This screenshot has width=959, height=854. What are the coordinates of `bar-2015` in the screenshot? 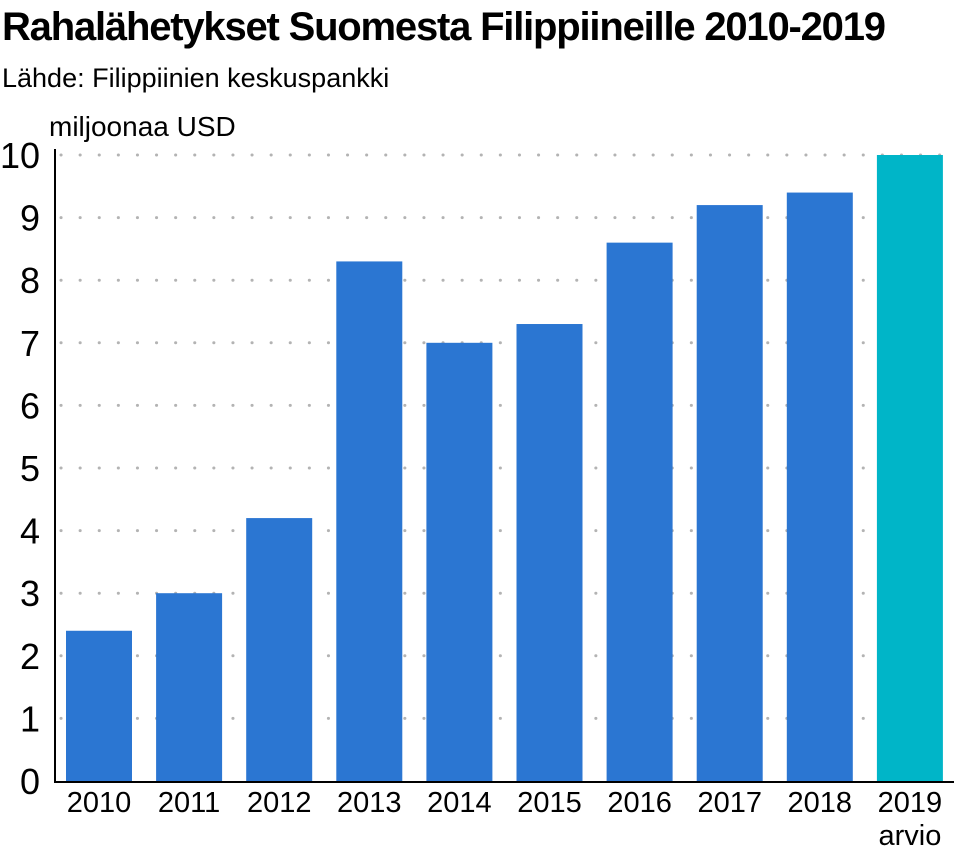 It's located at (549, 552).